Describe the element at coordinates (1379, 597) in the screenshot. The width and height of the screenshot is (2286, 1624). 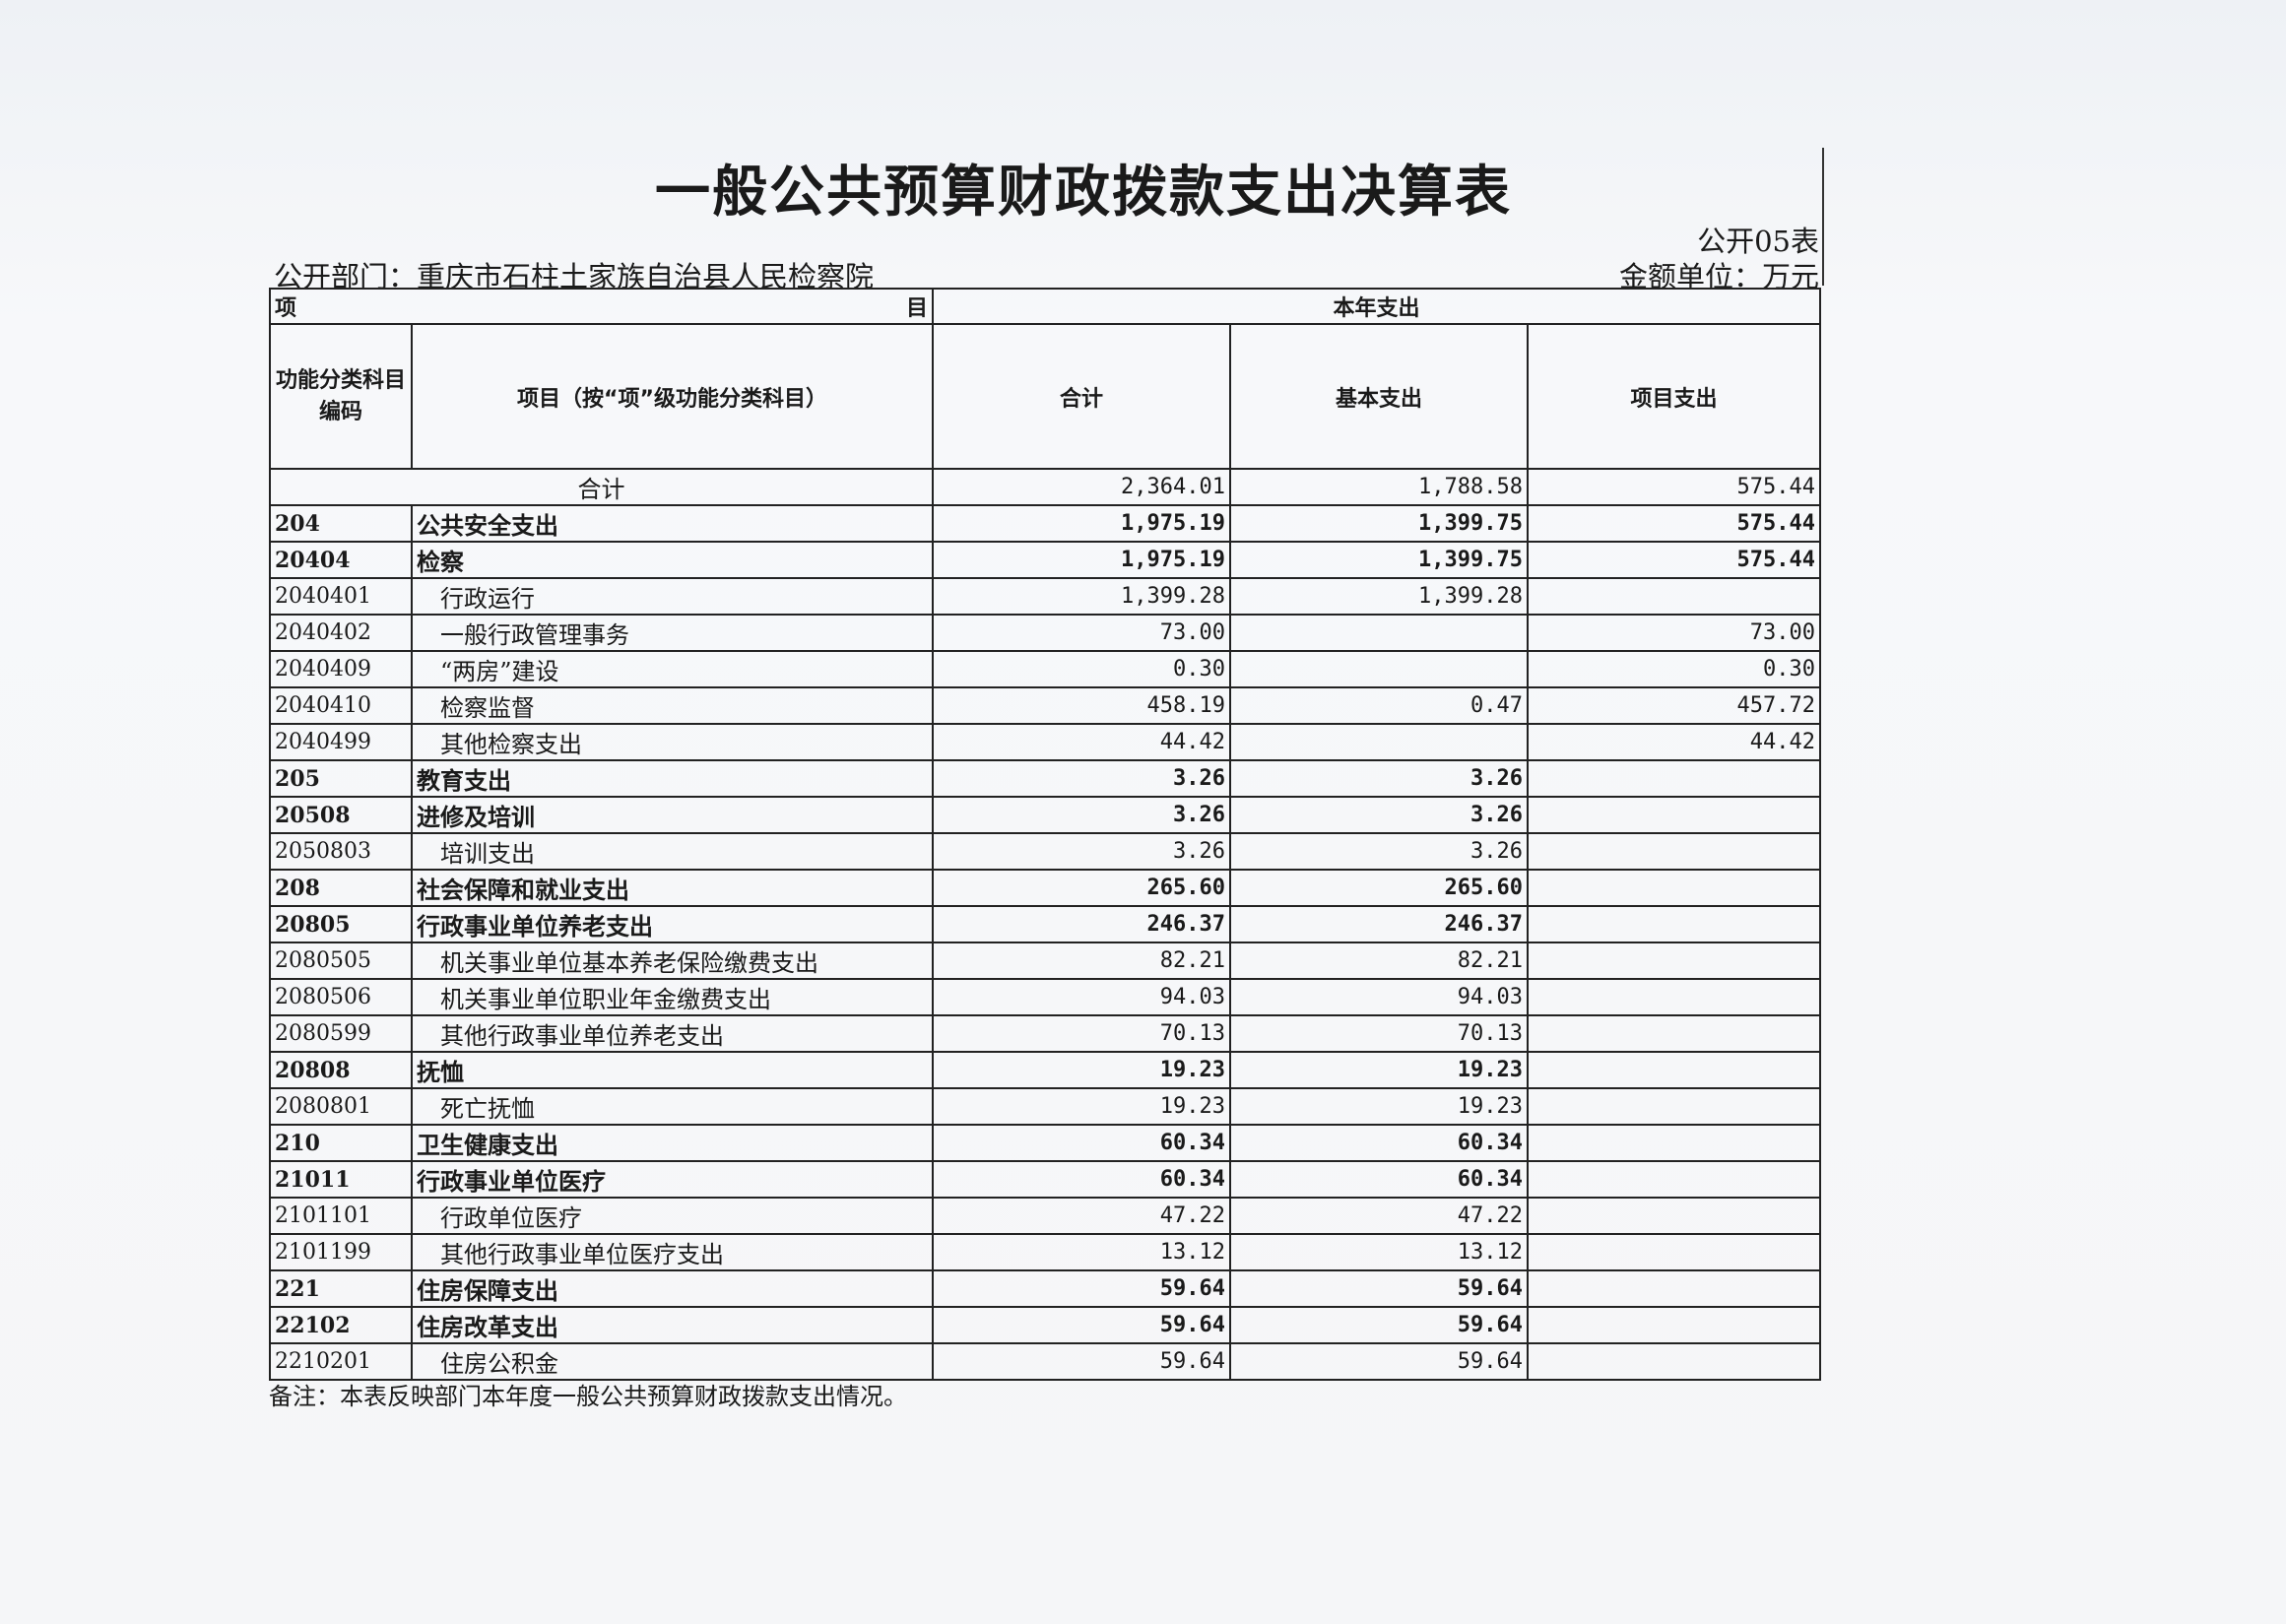
I see `row-basic: 1,399.28` at that location.